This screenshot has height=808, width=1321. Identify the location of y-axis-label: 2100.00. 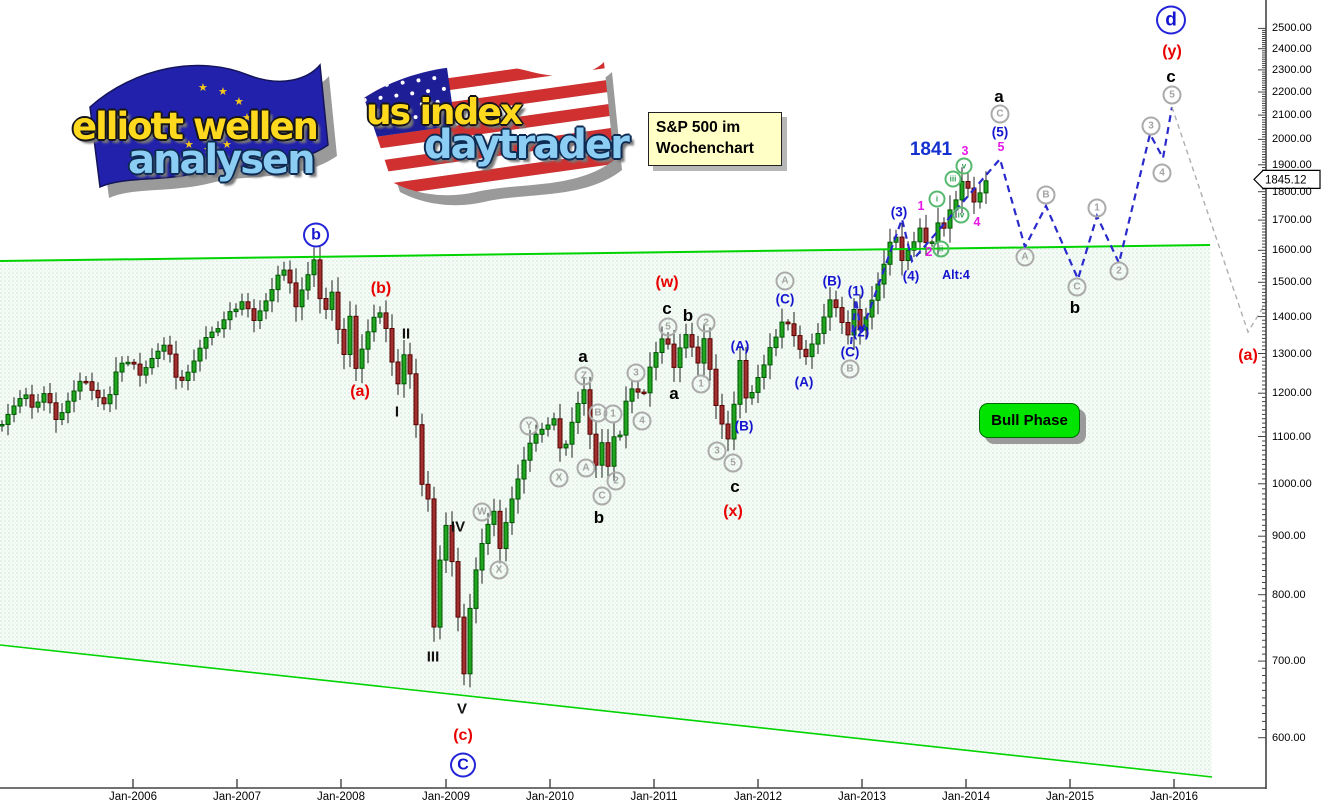
(1292, 115).